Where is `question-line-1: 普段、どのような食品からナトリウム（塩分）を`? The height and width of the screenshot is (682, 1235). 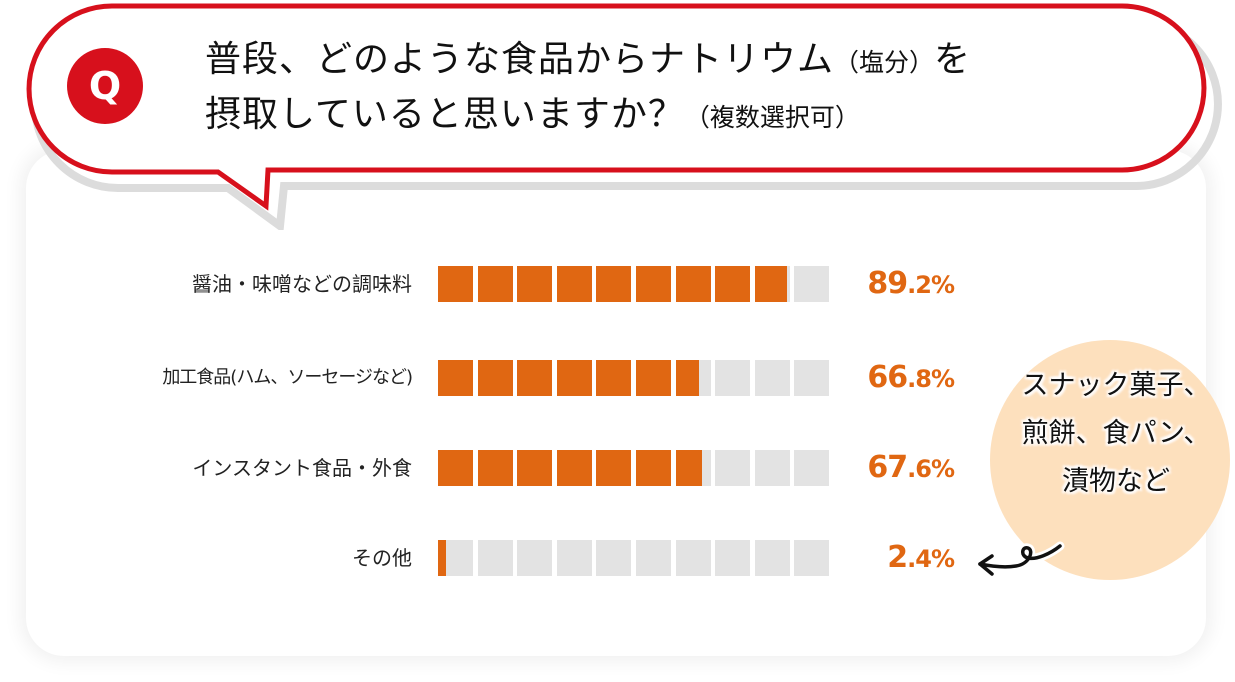
question-line-1: 普段、どのような食品からナトリウム（塩分）を is located at coordinates (588, 59).